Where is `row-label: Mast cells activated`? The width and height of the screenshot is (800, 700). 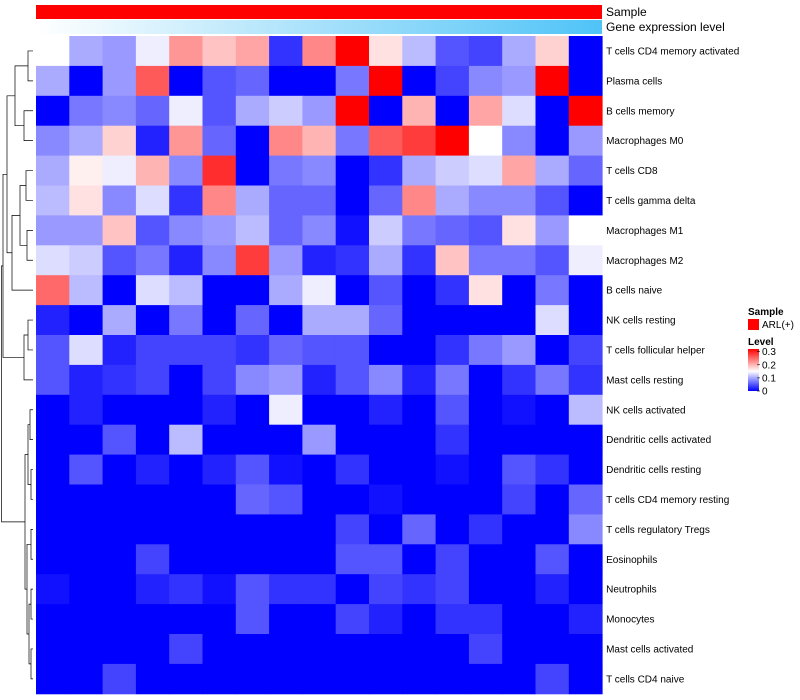 row-label: Mast cells activated is located at coordinates (649, 649).